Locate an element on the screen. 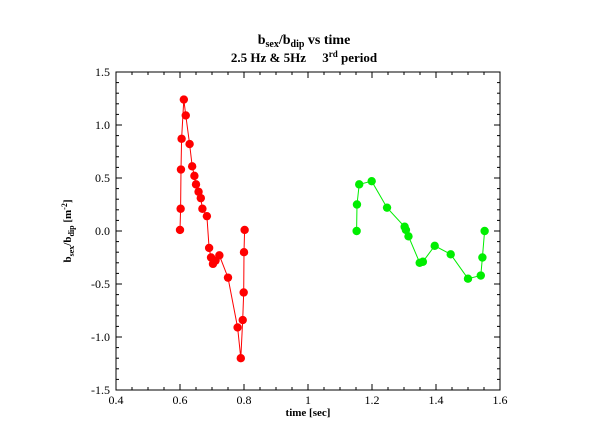  y-tick-label: 1.5 is located at coordinates (102, 72).